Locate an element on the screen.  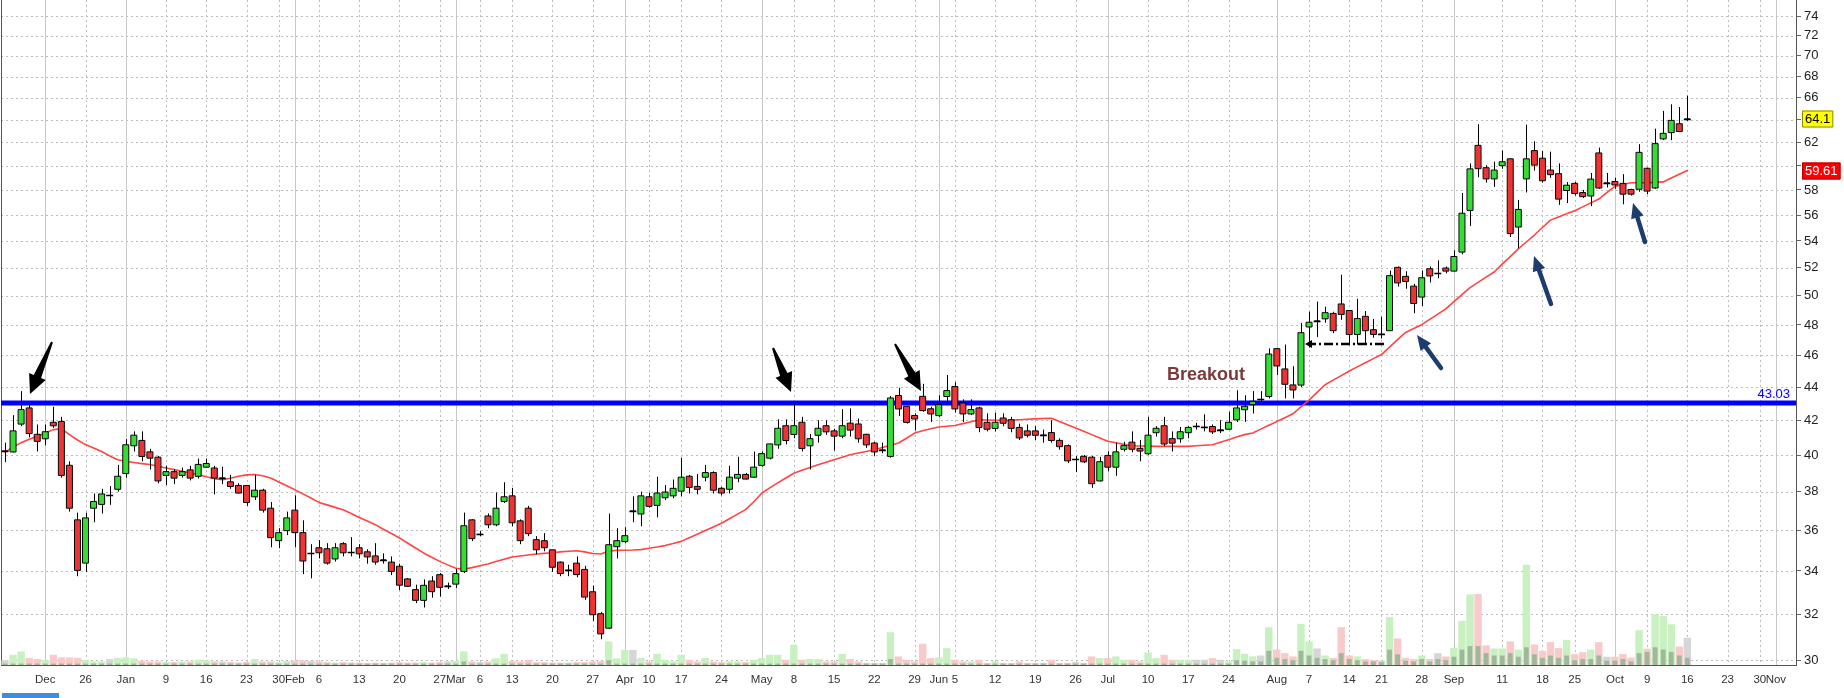
x-tick-label: Sep is located at coordinates (1454, 679).